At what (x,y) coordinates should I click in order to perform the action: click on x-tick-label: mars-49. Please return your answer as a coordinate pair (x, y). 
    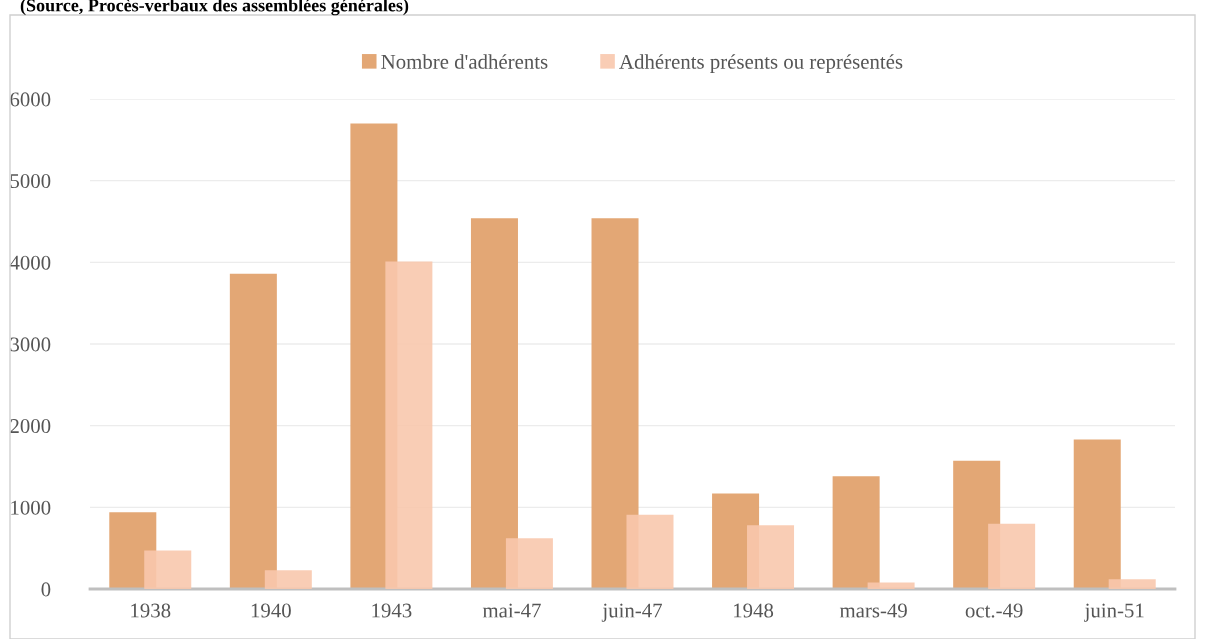
    Looking at the image, I should click on (873, 610).